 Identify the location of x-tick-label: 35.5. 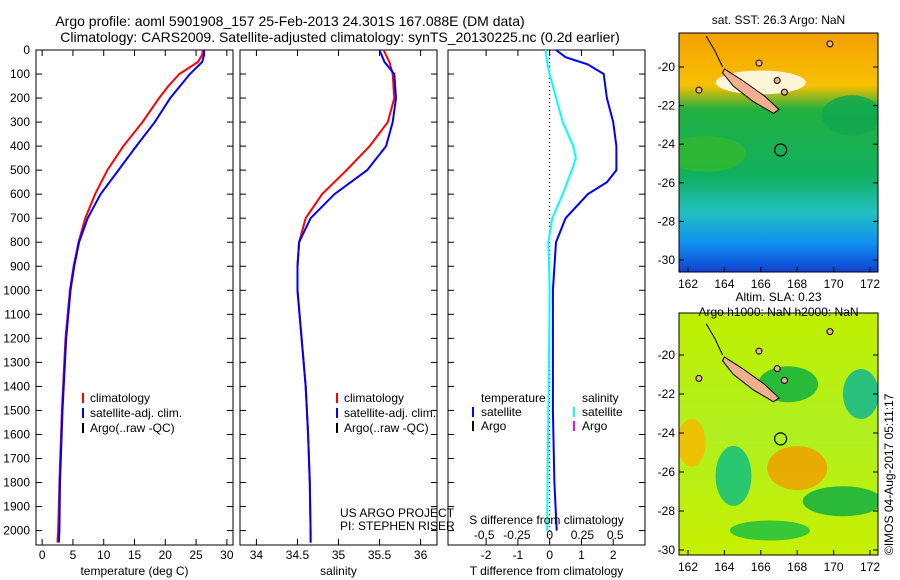
(380, 555).